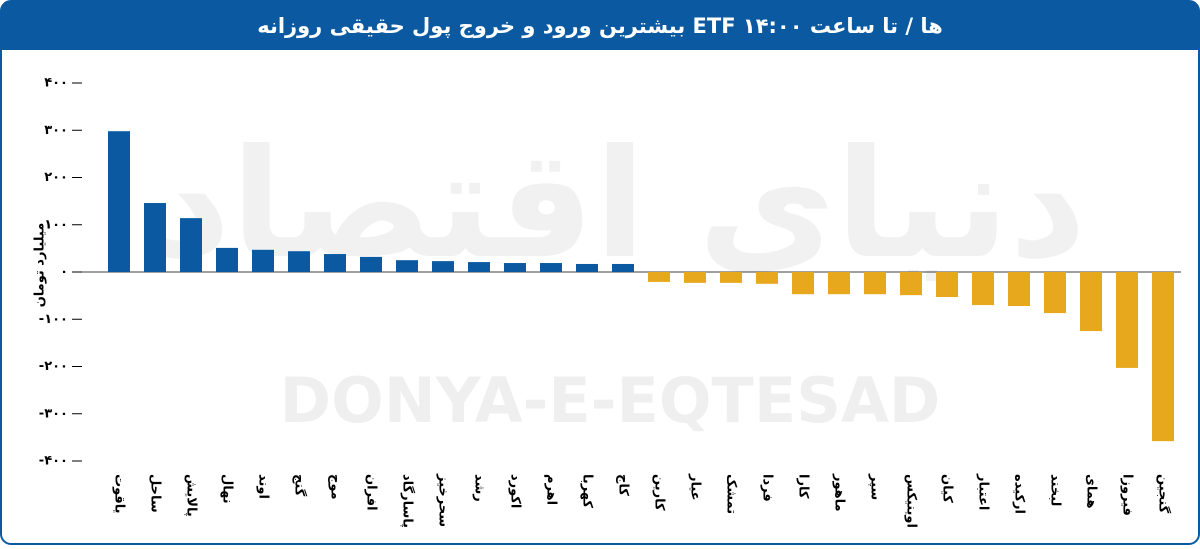 This screenshot has height=549, width=1200. I want to click on x-tick-label: تمشک, so click(731, 494).